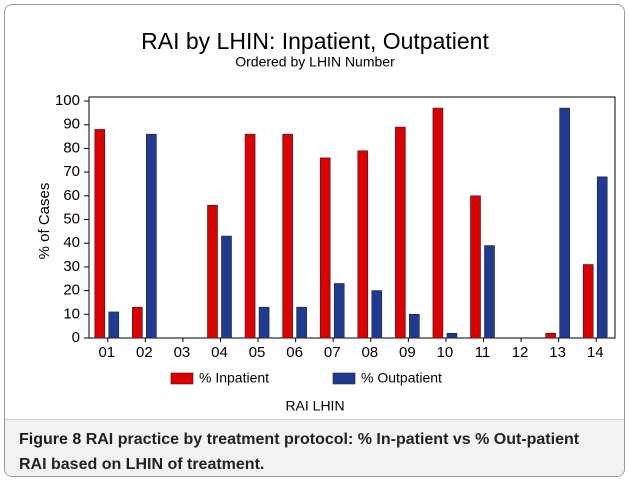 The width and height of the screenshot is (629, 481). Describe the element at coordinates (71, 290) in the screenshot. I see `y-tick-label: 20` at that location.